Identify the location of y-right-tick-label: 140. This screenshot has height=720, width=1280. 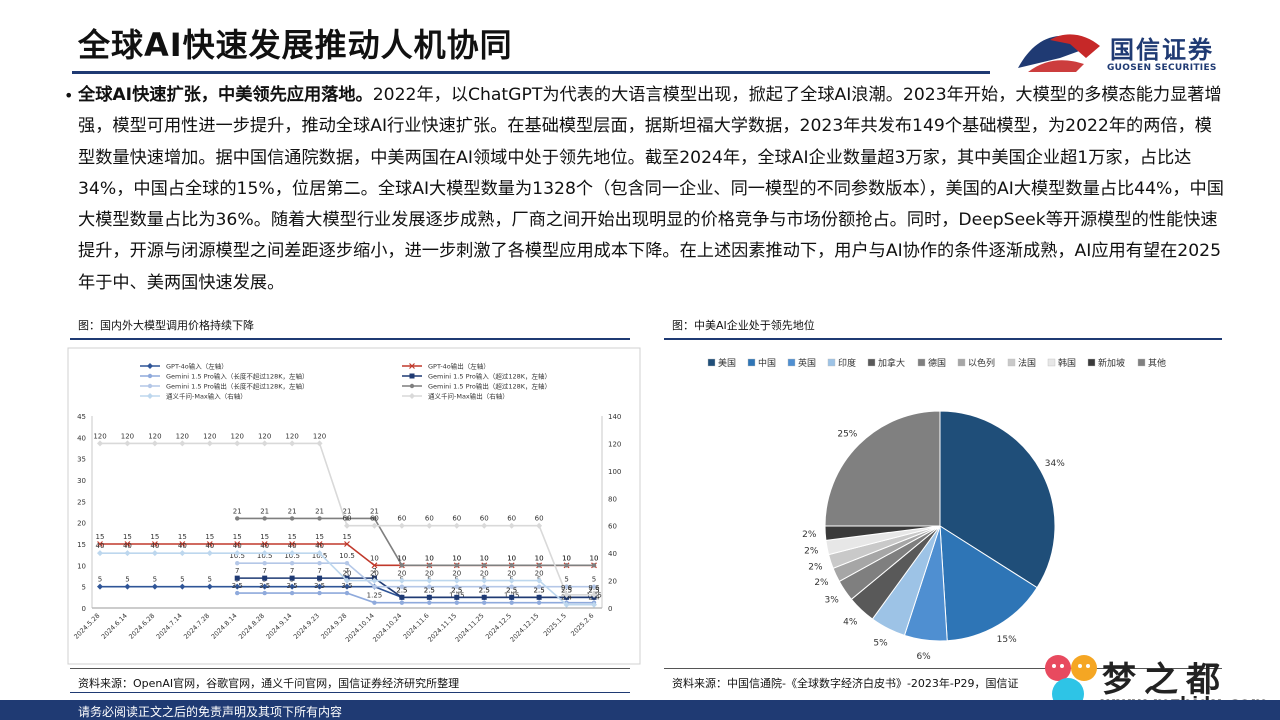
(614, 417).